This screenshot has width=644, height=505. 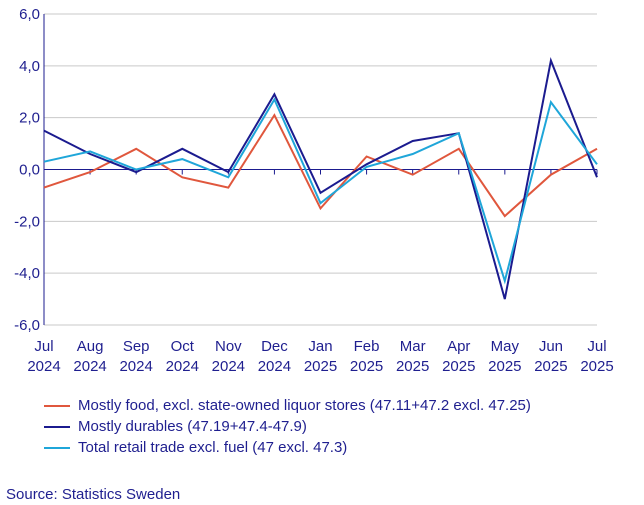 What do you see at coordinates (596, 356) in the screenshot?
I see `x-tick-label: Jul 2025` at bounding box center [596, 356].